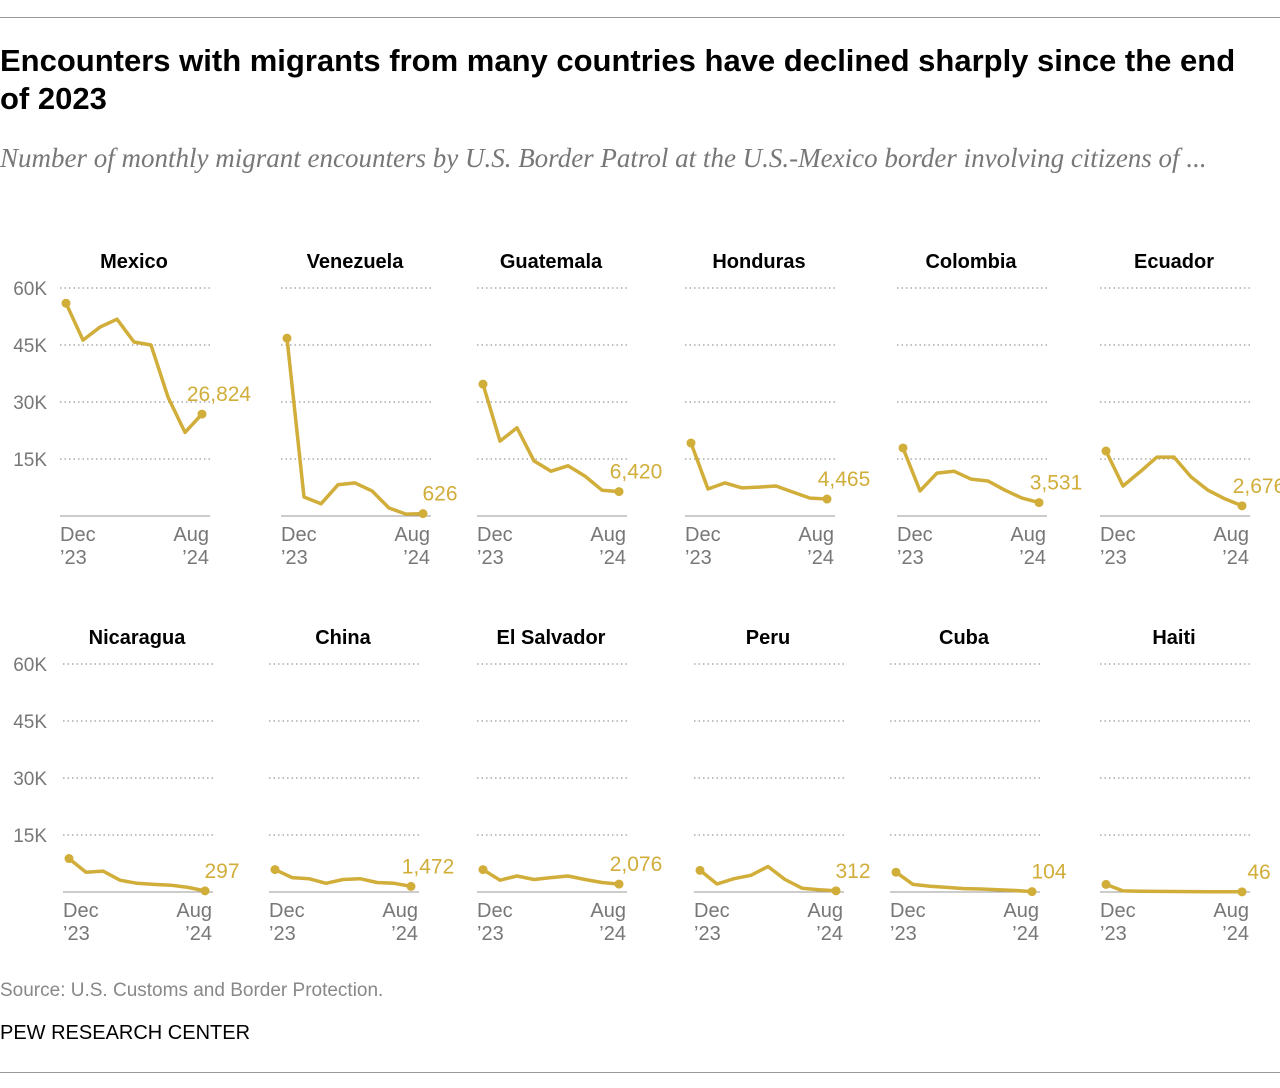 The width and height of the screenshot is (1280, 1088). What do you see at coordinates (221, 871) in the screenshot?
I see `value-label: 297` at bounding box center [221, 871].